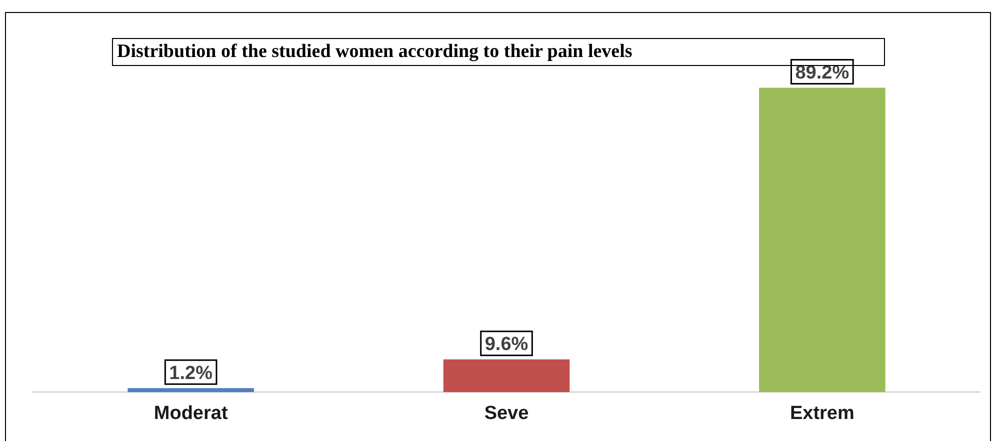 The height and width of the screenshot is (441, 998). Describe the element at coordinates (506, 345) in the screenshot. I see `data-label: 9.6%` at that location.